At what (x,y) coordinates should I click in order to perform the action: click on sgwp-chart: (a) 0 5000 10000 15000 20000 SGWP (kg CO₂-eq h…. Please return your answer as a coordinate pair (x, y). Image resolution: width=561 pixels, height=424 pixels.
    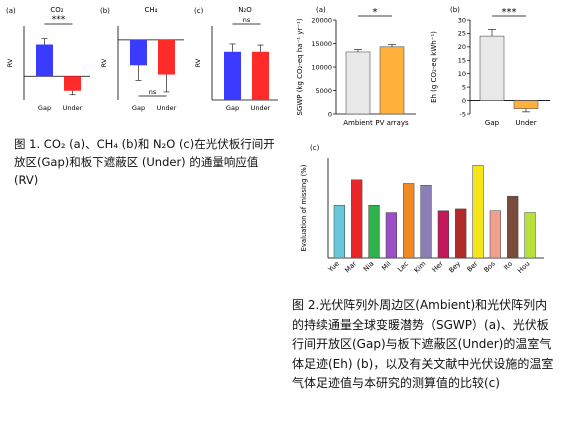
    Looking at the image, I should click on (356, 66).